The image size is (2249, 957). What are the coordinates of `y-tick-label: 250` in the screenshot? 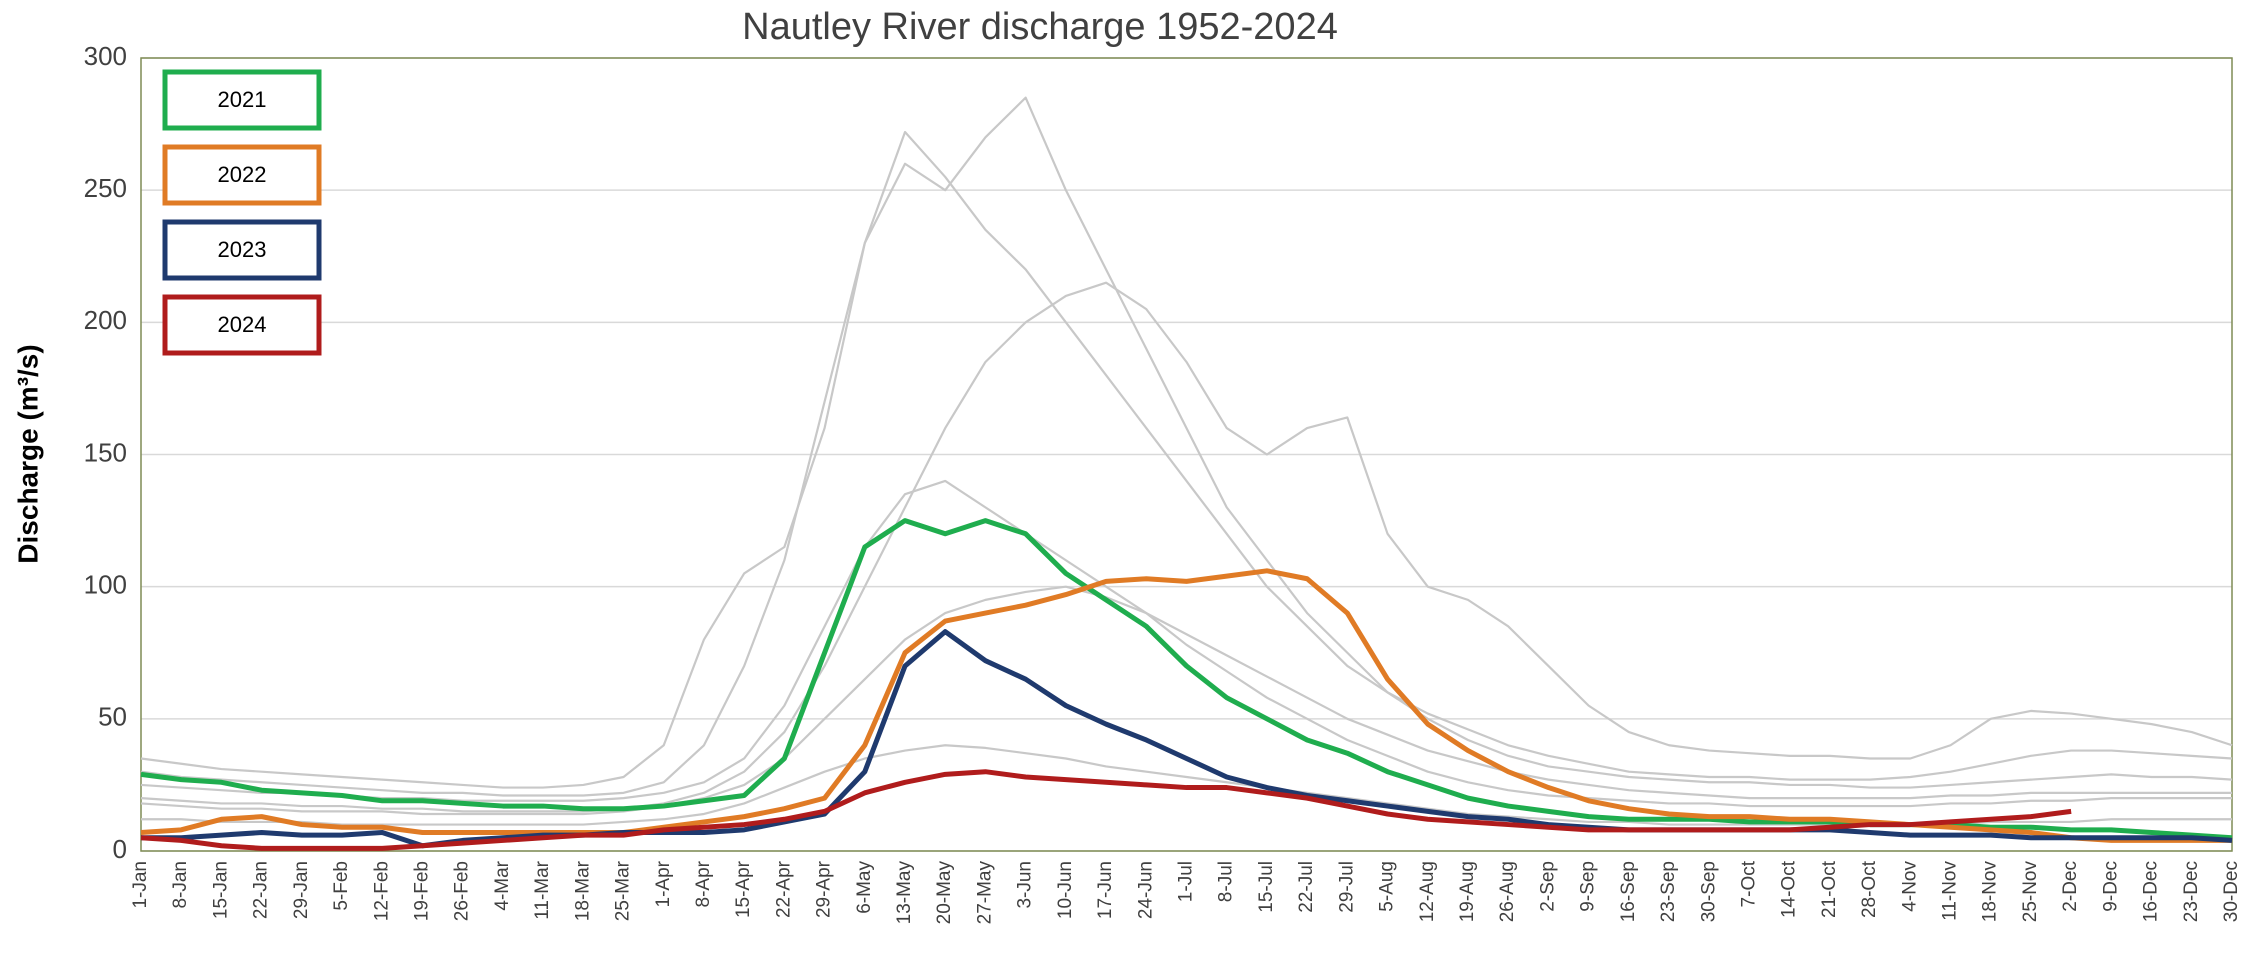 It's located at (105, 188).